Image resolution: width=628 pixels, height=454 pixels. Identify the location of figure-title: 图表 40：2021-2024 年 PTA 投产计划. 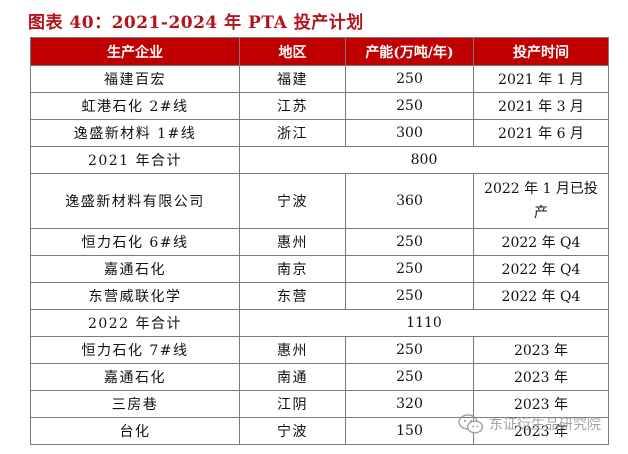
(196, 23).